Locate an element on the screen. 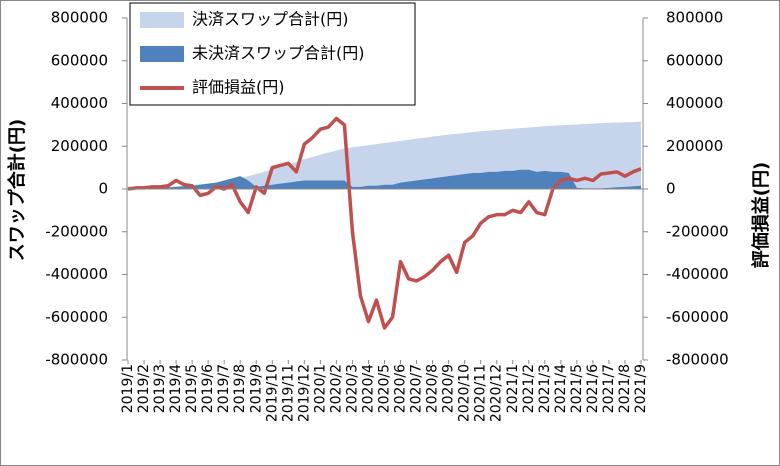 The image size is (780, 466). x-tick-label: 2019/6 is located at coordinates (208, 388).